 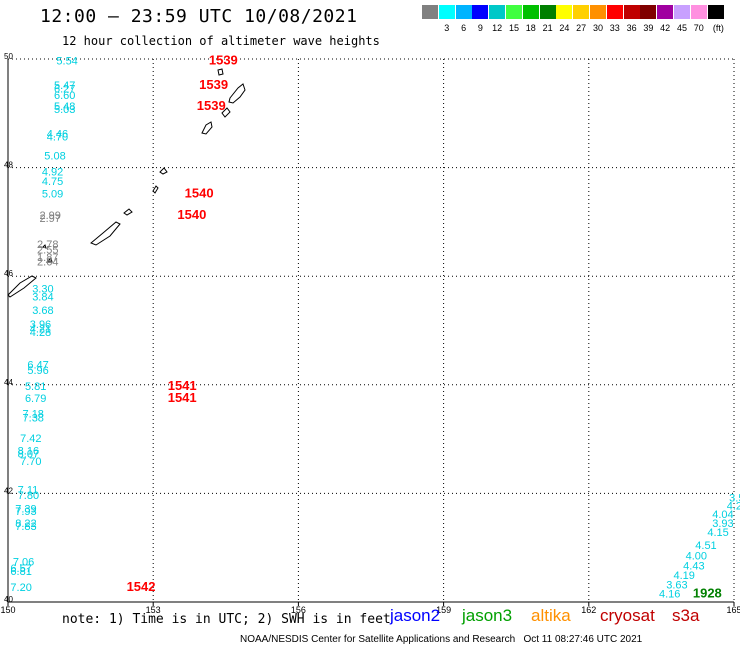 What do you see at coordinates (199, 192) in the screenshot?
I see `time-label: 1540` at bounding box center [199, 192].